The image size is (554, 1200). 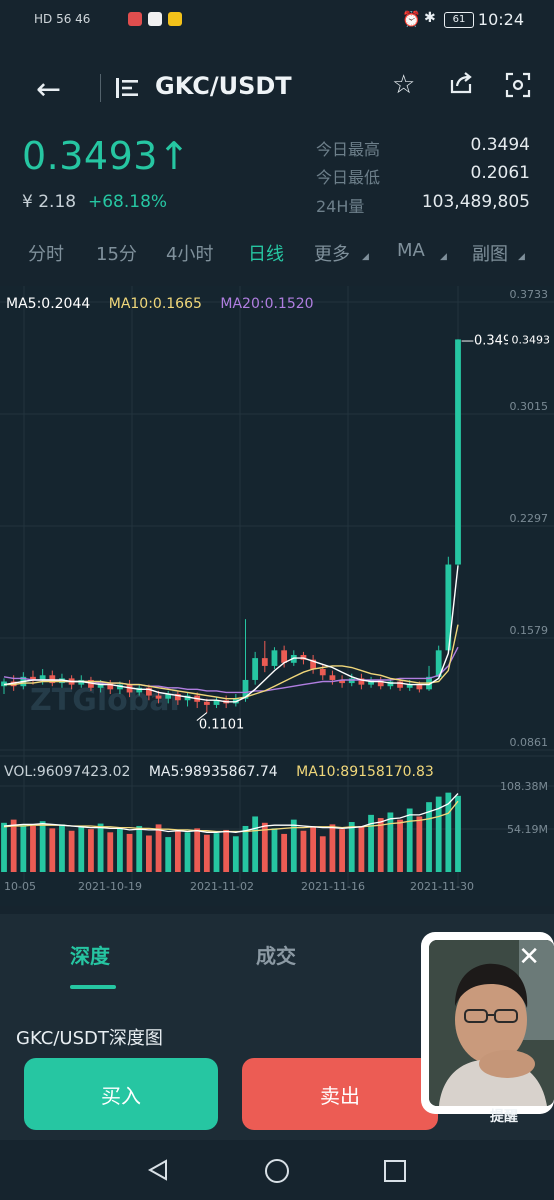 I want to click on tab-sub-chart: 副图, so click(x=490, y=254).